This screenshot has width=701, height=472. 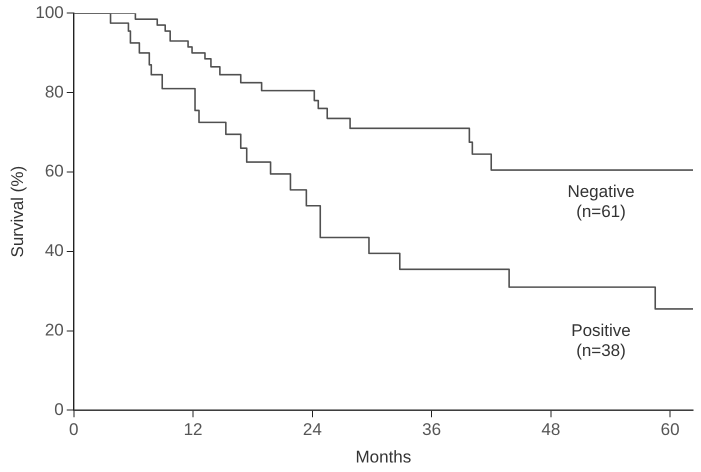 What do you see at coordinates (49, 12) in the screenshot?
I see `y-tick-label: 100` at bounding box center [49, 12].